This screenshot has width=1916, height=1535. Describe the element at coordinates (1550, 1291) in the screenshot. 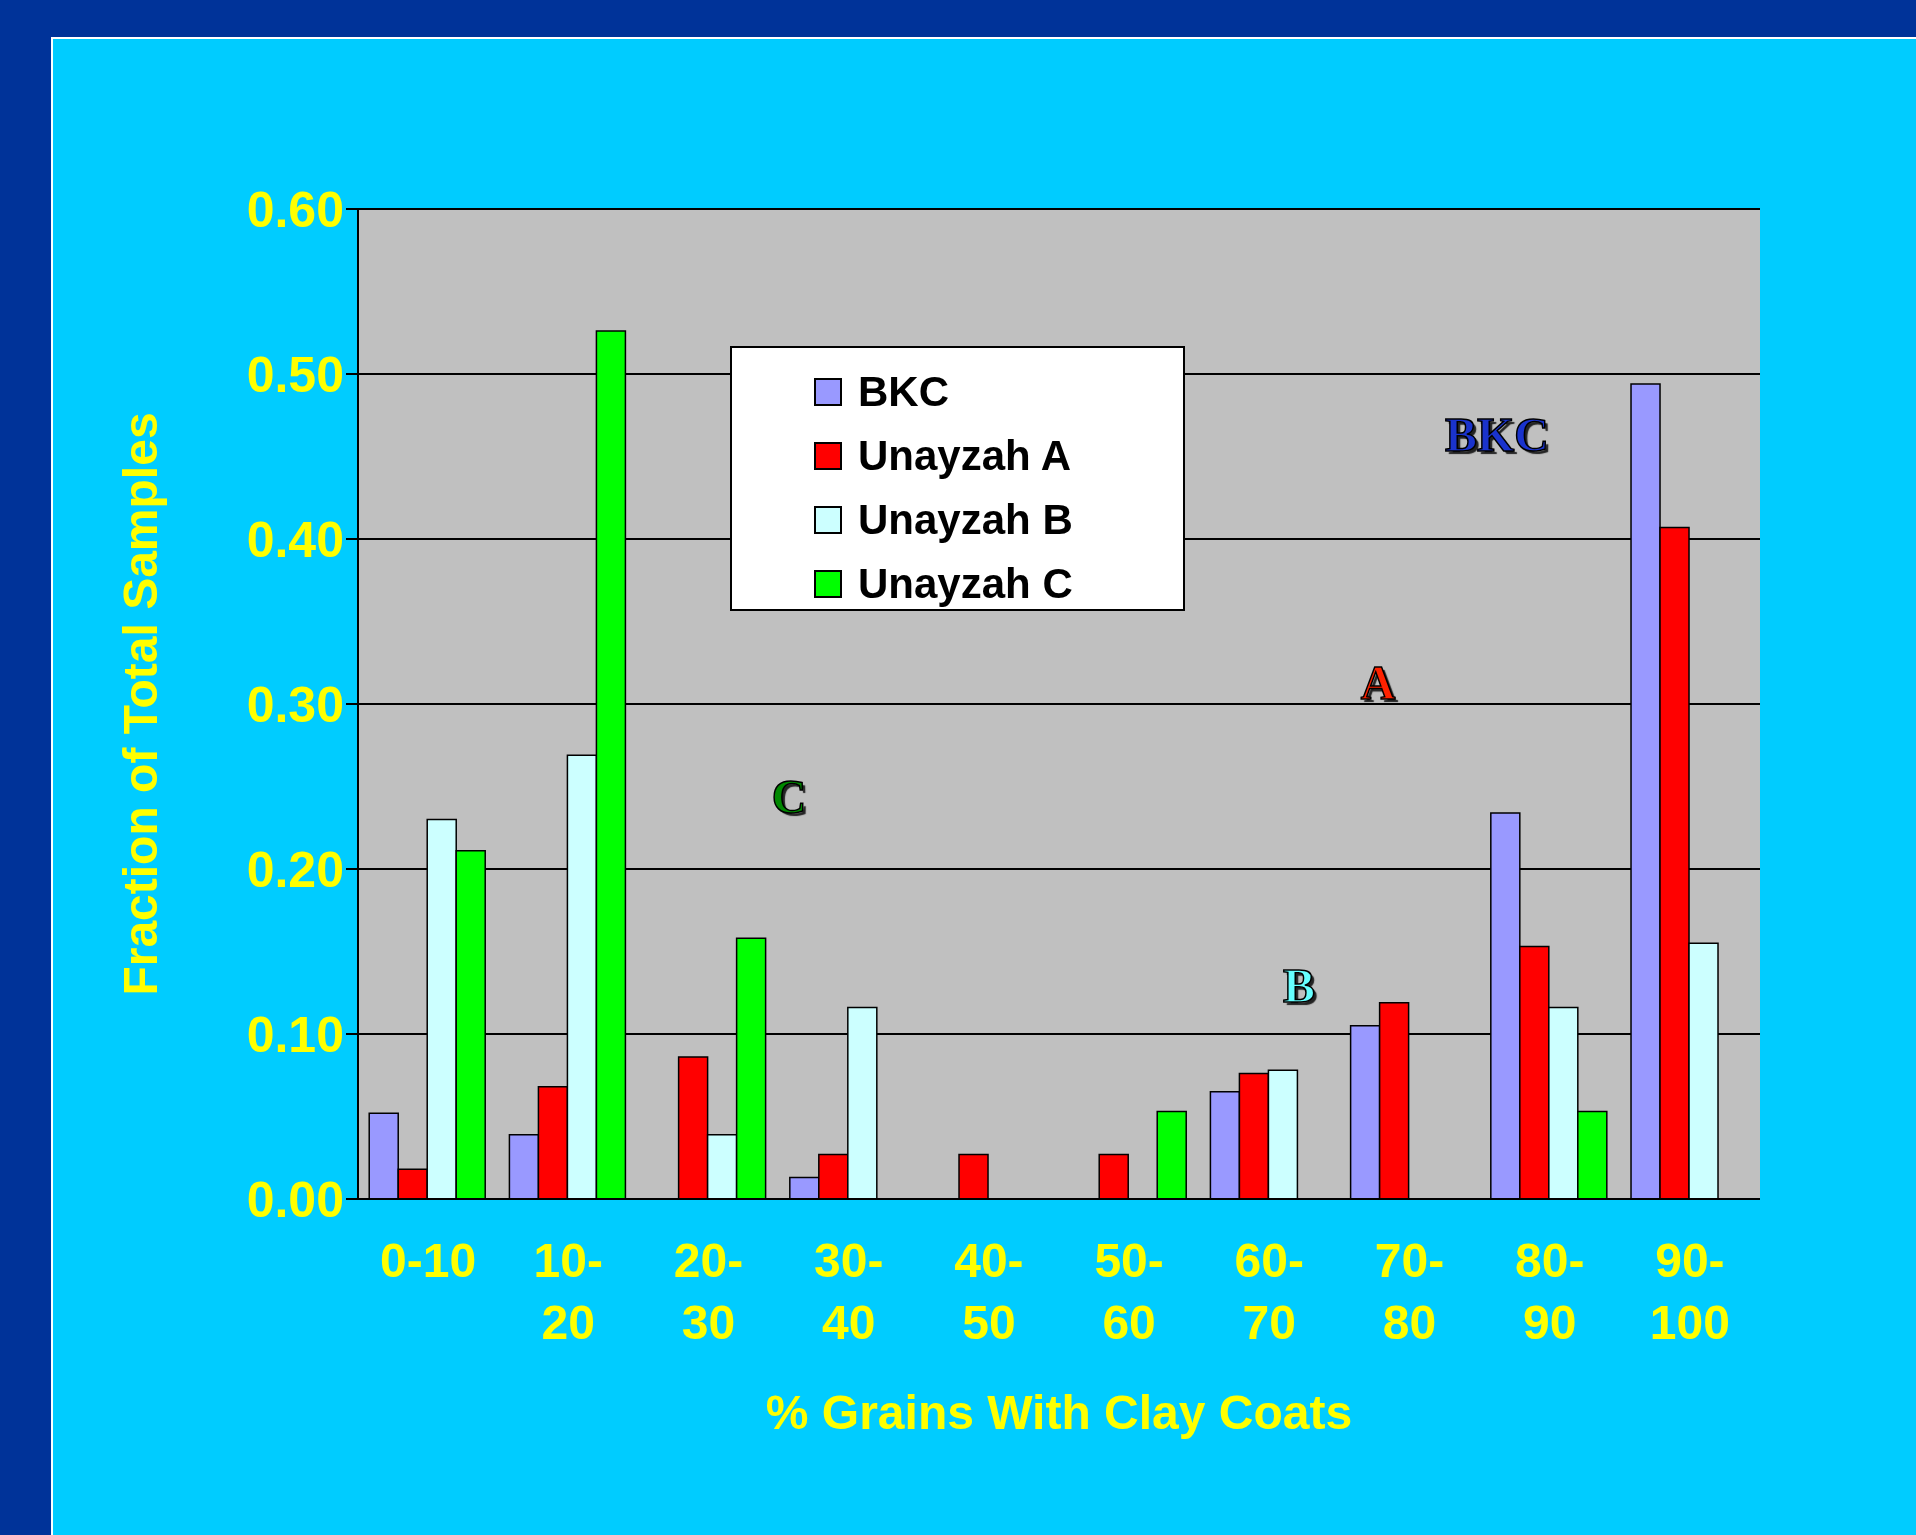

I see `x-tick-label: 80-90` at that location.